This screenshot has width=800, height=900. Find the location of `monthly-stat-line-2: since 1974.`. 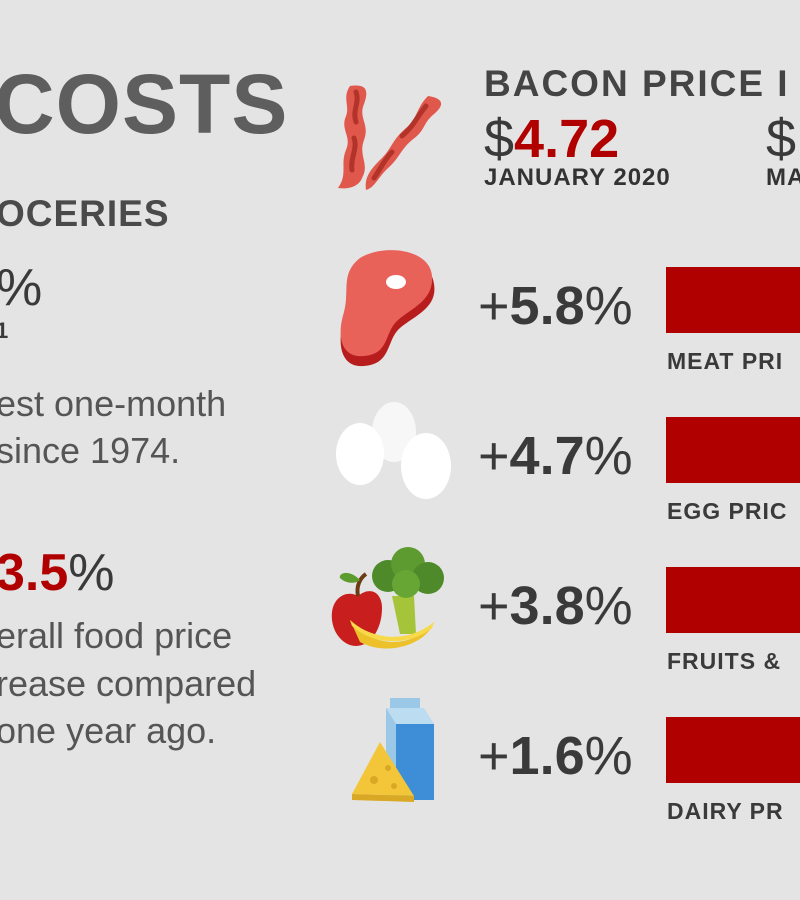

monthly-stat-line-2: since 1974. is located at coordinates (90, 450).